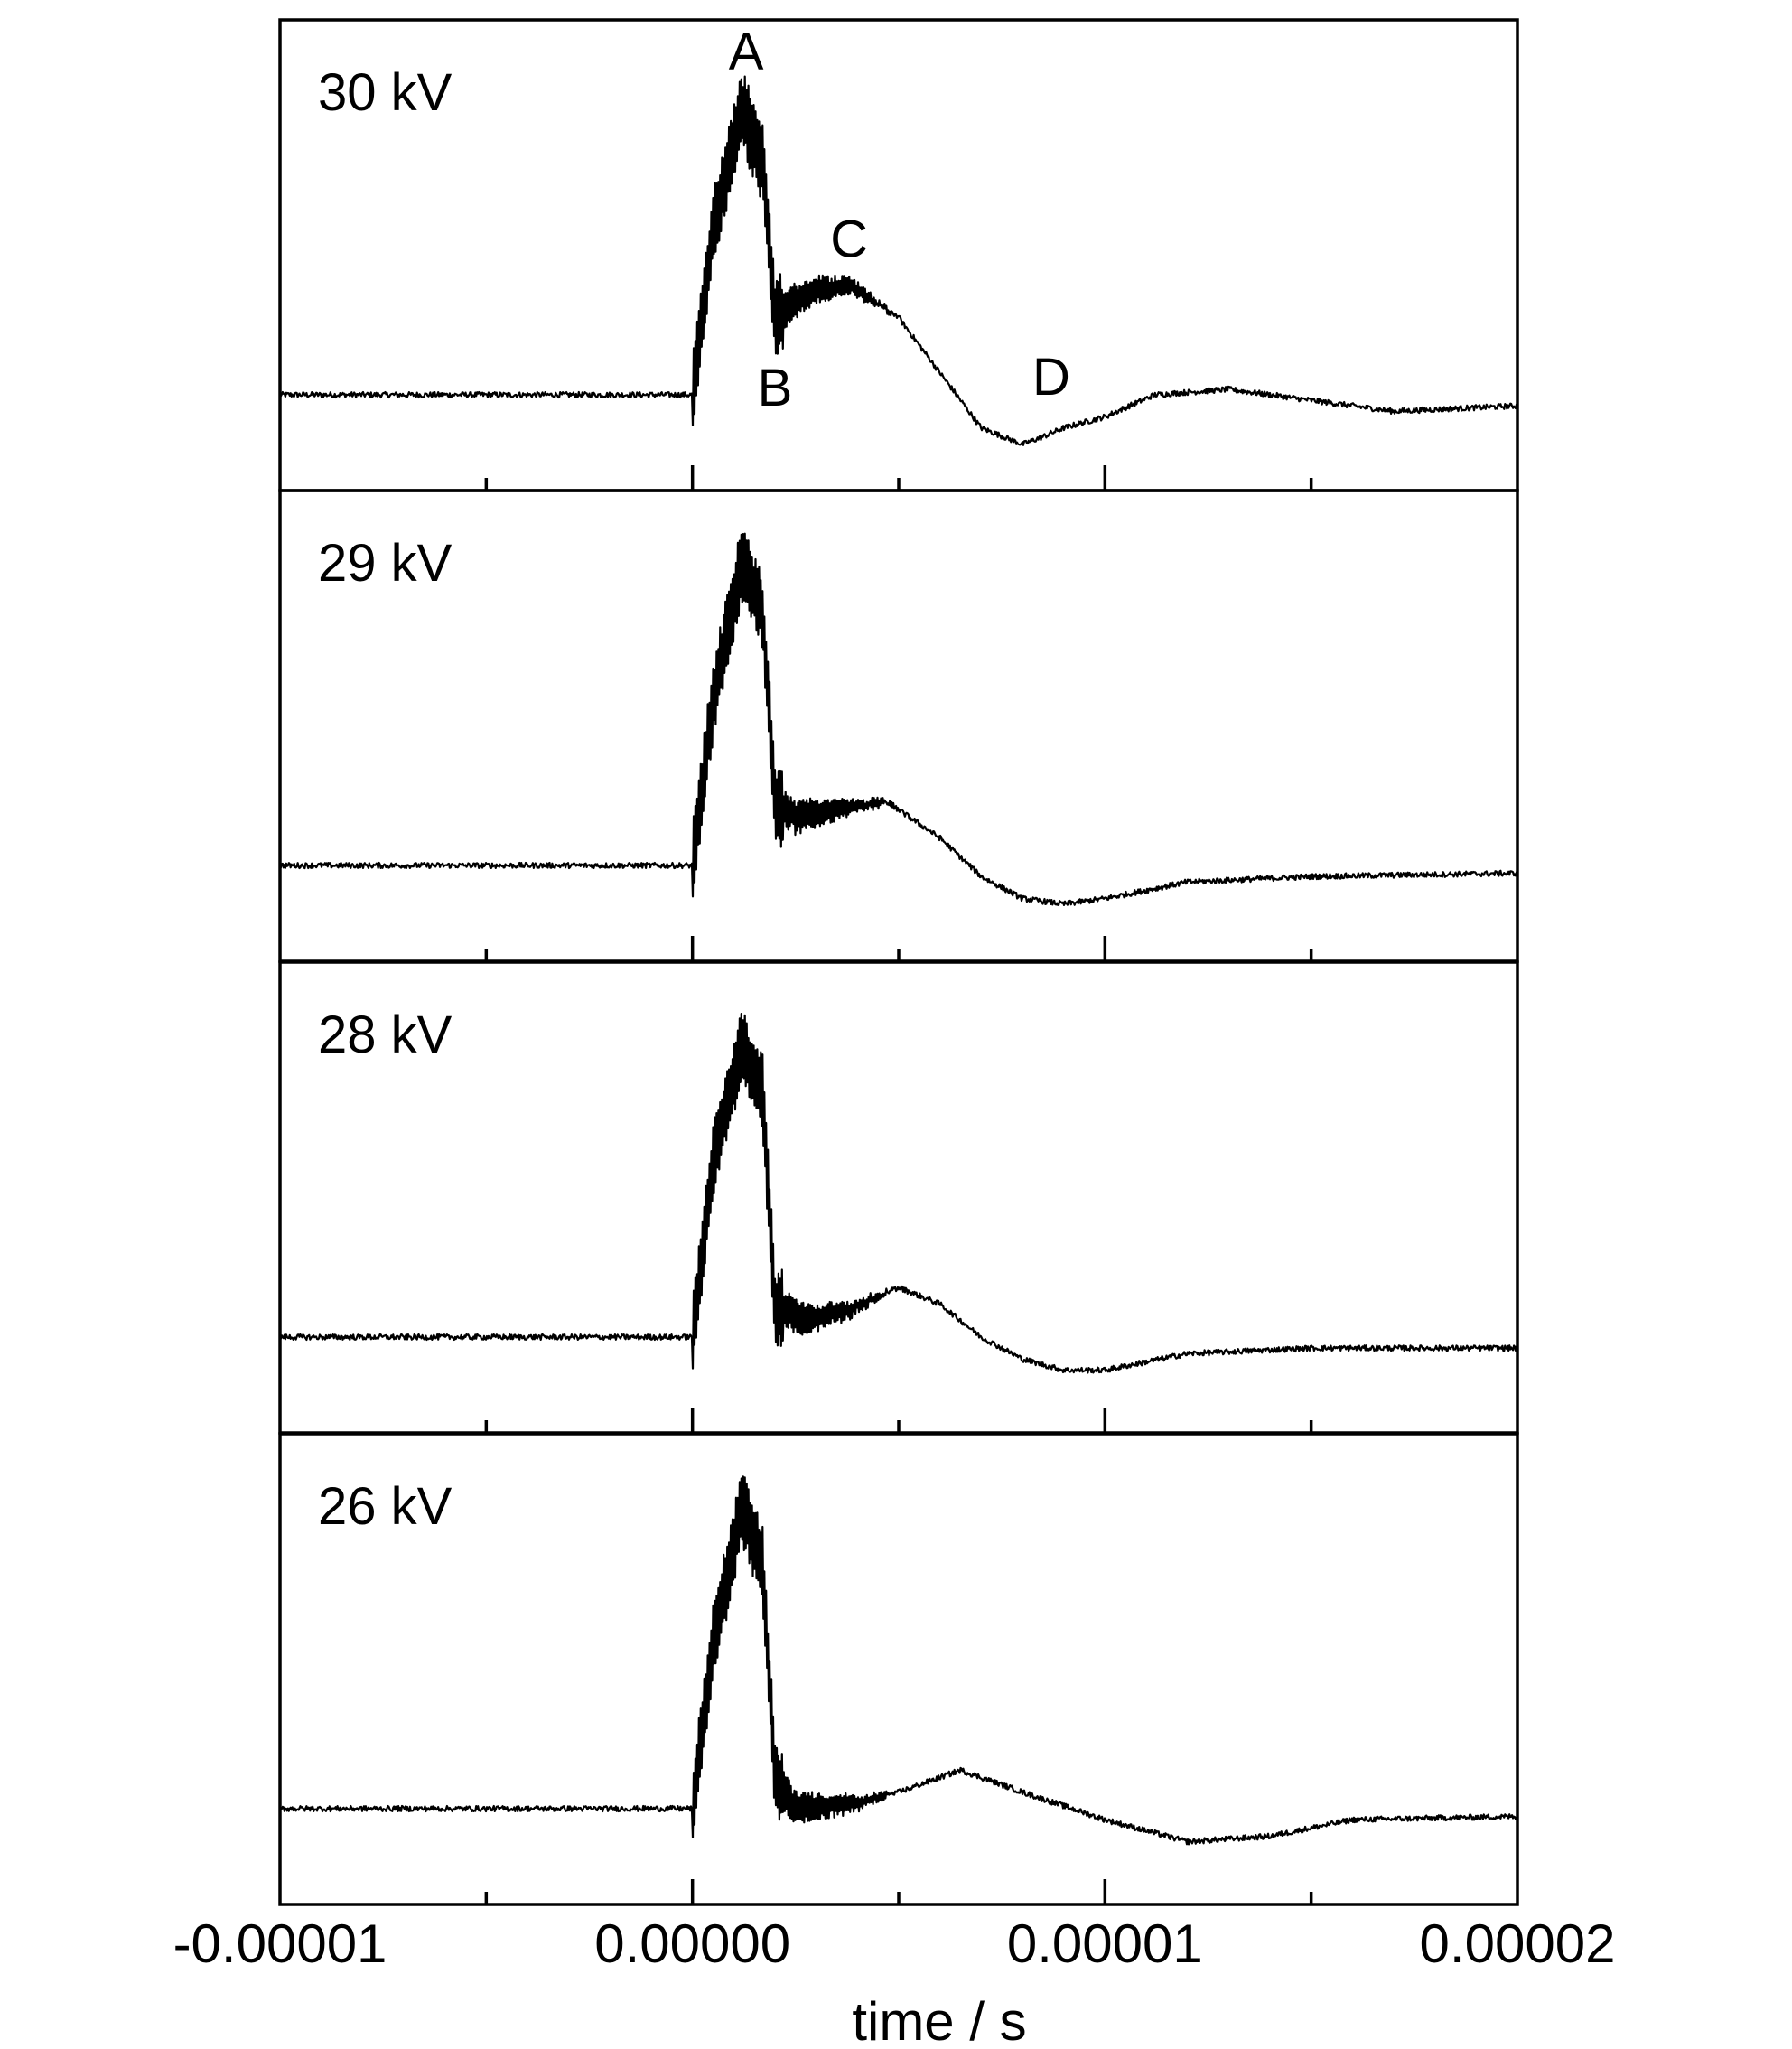 Image resolution: width=1792 pixels, height=2049 pixels. I want to click on panel-label: 26 kV, so click(385, 1506).